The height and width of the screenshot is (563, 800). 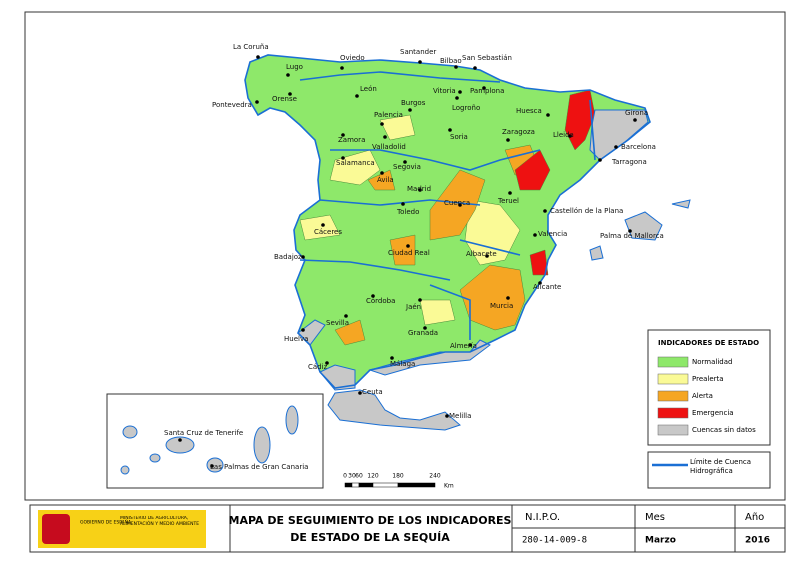 I want to click on scale-label: 0, so click(x=345, y=476).